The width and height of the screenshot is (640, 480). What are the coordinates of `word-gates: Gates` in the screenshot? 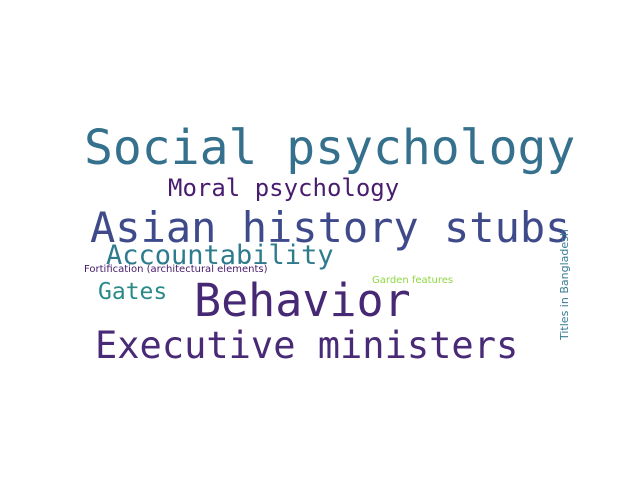 It's located at (133, 292).